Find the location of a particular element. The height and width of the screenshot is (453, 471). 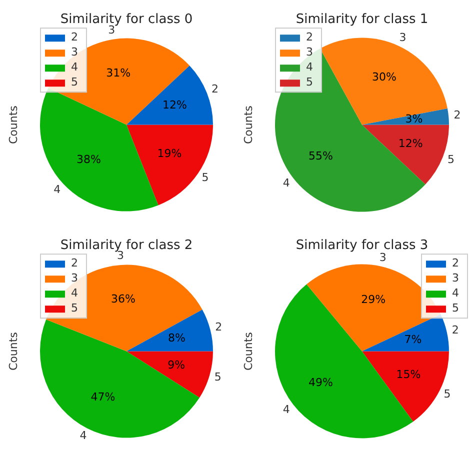

data-label: 15% is located at coordinates (408, 374).